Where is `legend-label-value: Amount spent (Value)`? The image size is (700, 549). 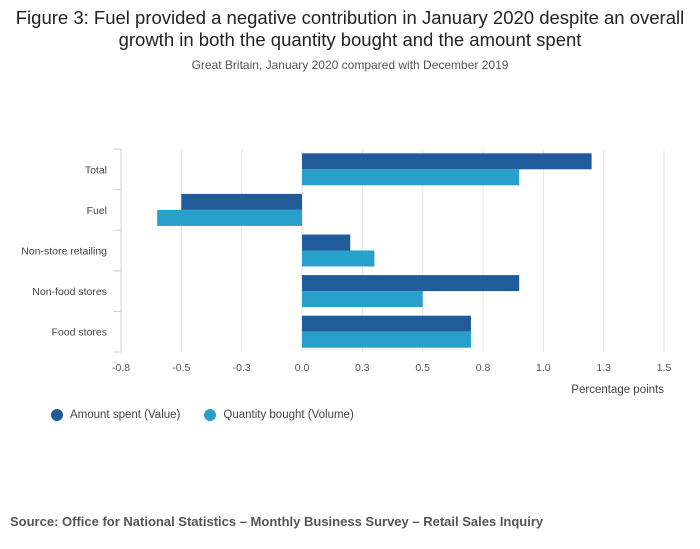
legend-label-value: Amount spent (Value) is located at coordinates (125, 415).